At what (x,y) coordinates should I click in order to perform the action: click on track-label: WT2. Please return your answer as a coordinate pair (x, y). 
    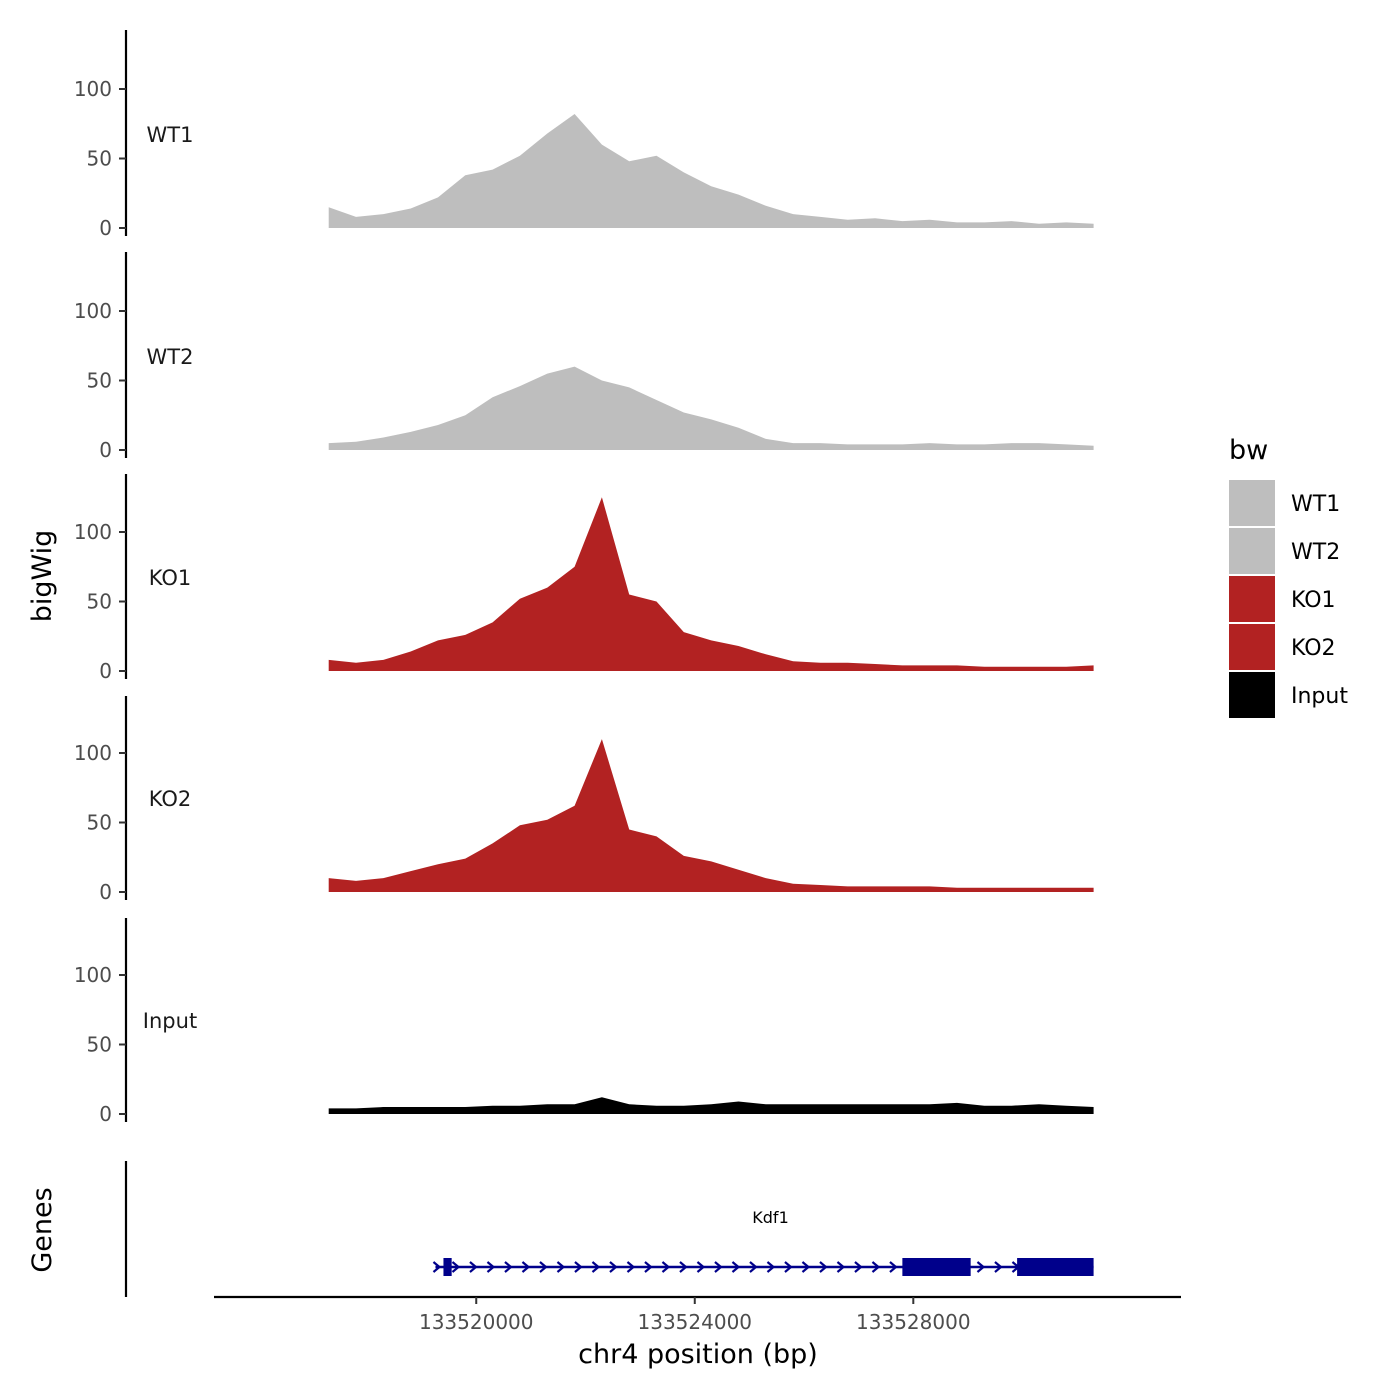
    Looking at the image, I should click on (170, 357).